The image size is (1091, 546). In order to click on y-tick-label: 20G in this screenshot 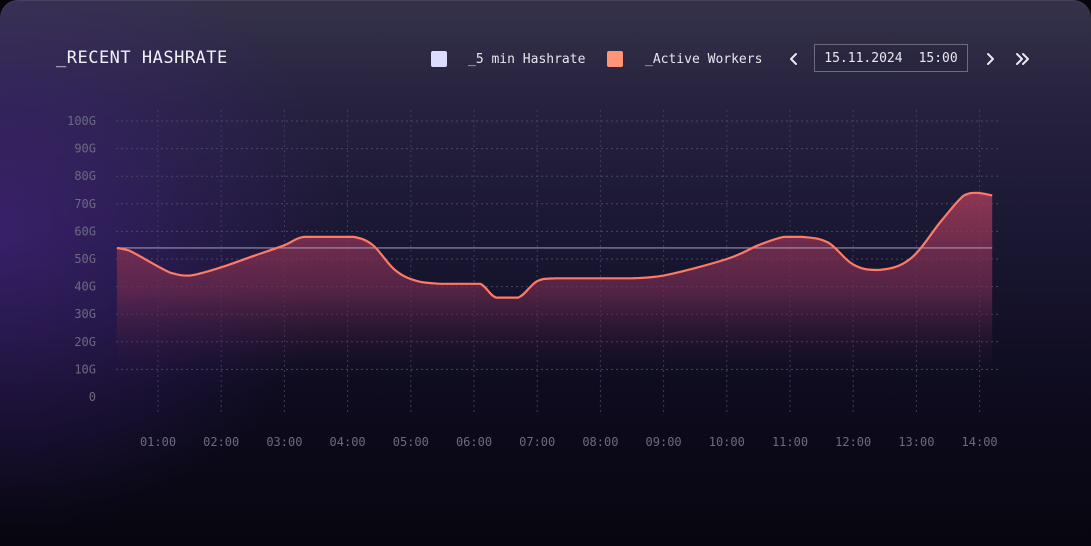, I will do `click(85, 342)`.